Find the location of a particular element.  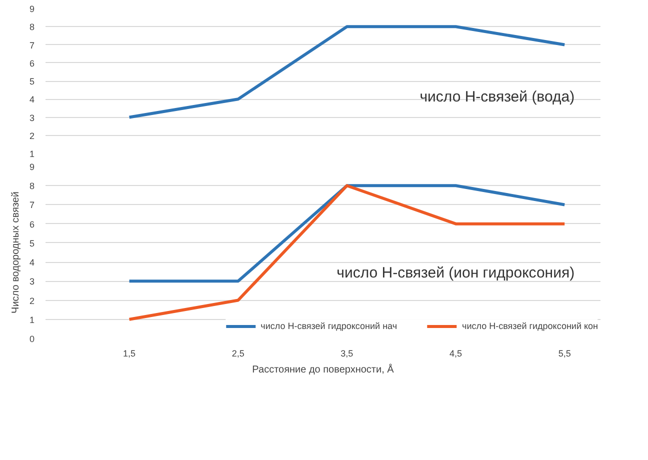

x-tick-label: 2,5 is located at coordinates (238, 353).